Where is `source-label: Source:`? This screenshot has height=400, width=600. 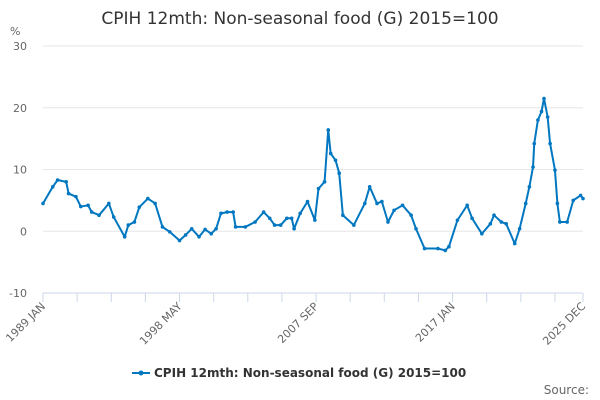
source-label: Source: is located at coordinates (566, 390).